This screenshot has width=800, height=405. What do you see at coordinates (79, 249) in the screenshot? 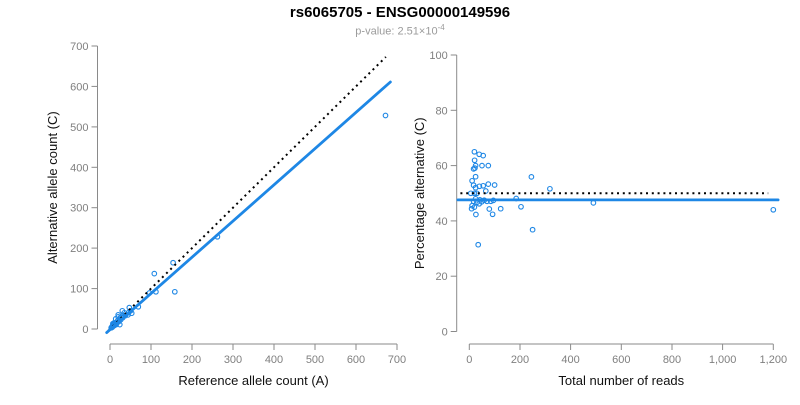
I see `y-tick-label: 200` at bounding box center [79, 249].